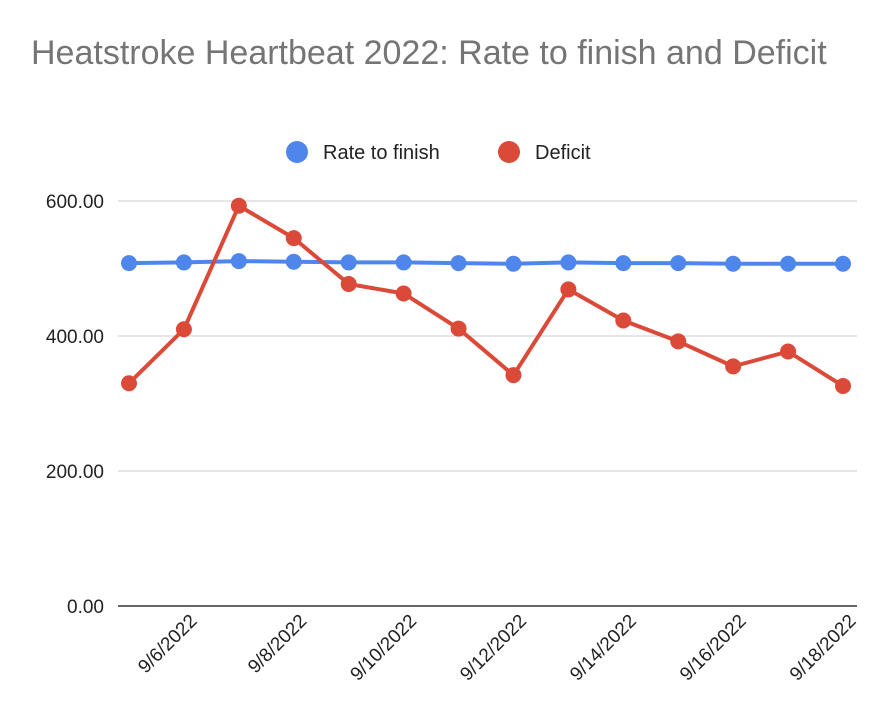  What do you see at coordinates (85, 607) in the screenshot?
I see `y-tick-label: 0.00` at bounding box center [85, 607].